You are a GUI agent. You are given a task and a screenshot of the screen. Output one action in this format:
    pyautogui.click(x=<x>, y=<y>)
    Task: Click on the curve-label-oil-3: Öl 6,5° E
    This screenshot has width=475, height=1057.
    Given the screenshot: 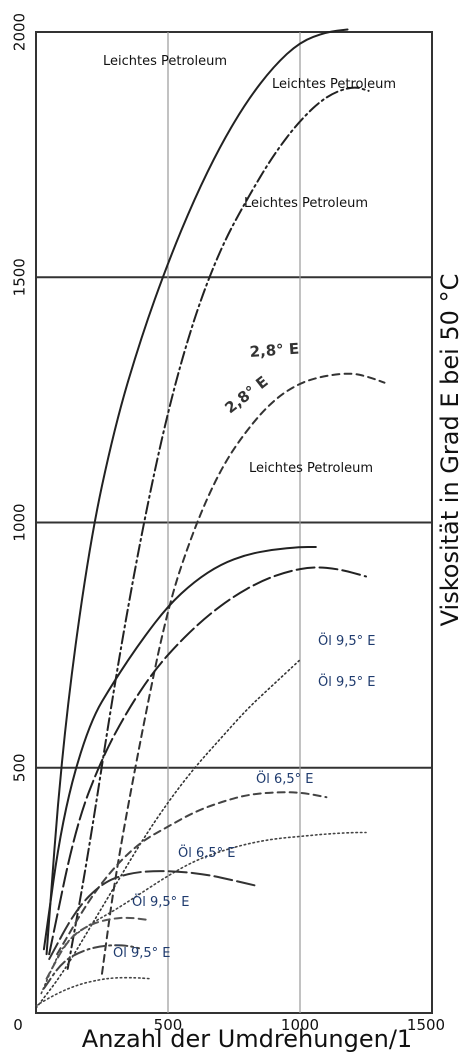 What is the action you would take?
    pyautogui.click(x=285, y=778)
    